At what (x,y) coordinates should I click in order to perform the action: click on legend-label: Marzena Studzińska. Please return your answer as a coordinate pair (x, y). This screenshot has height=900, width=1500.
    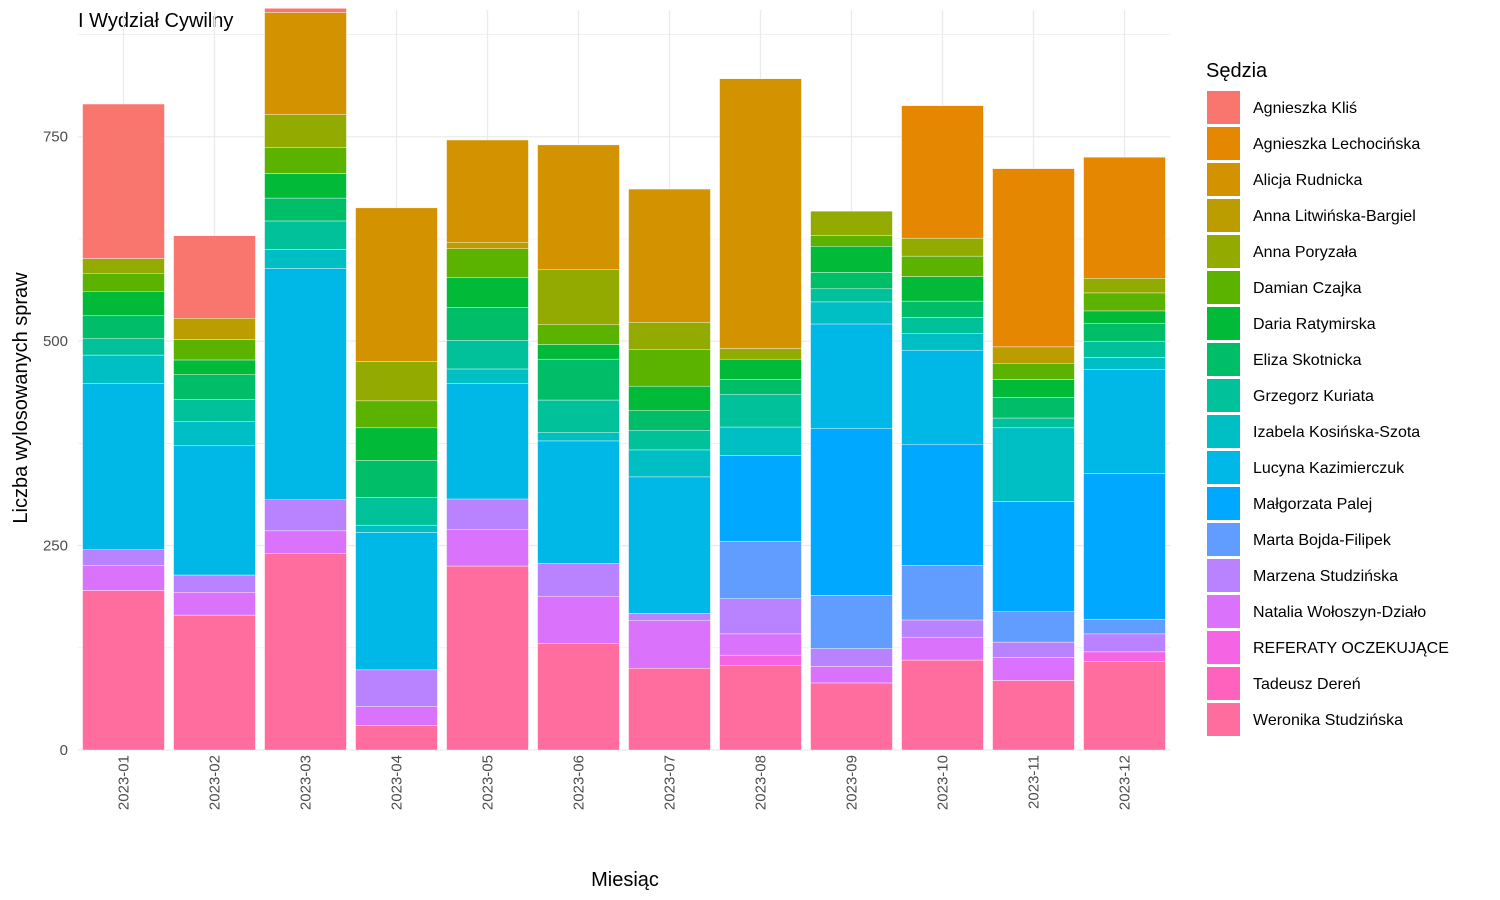
    Looking at the image, I should click on (1325, 576).